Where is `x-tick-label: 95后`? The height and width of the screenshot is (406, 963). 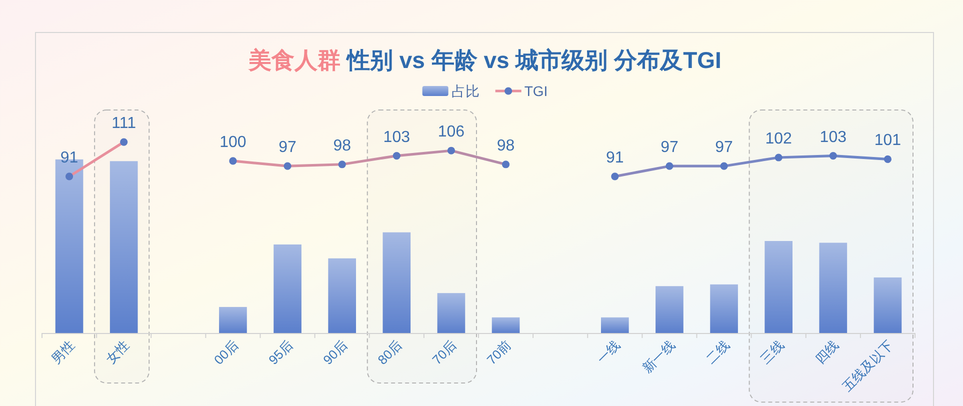 x-tick-label: 95后 is located at coordinates (281, 353).